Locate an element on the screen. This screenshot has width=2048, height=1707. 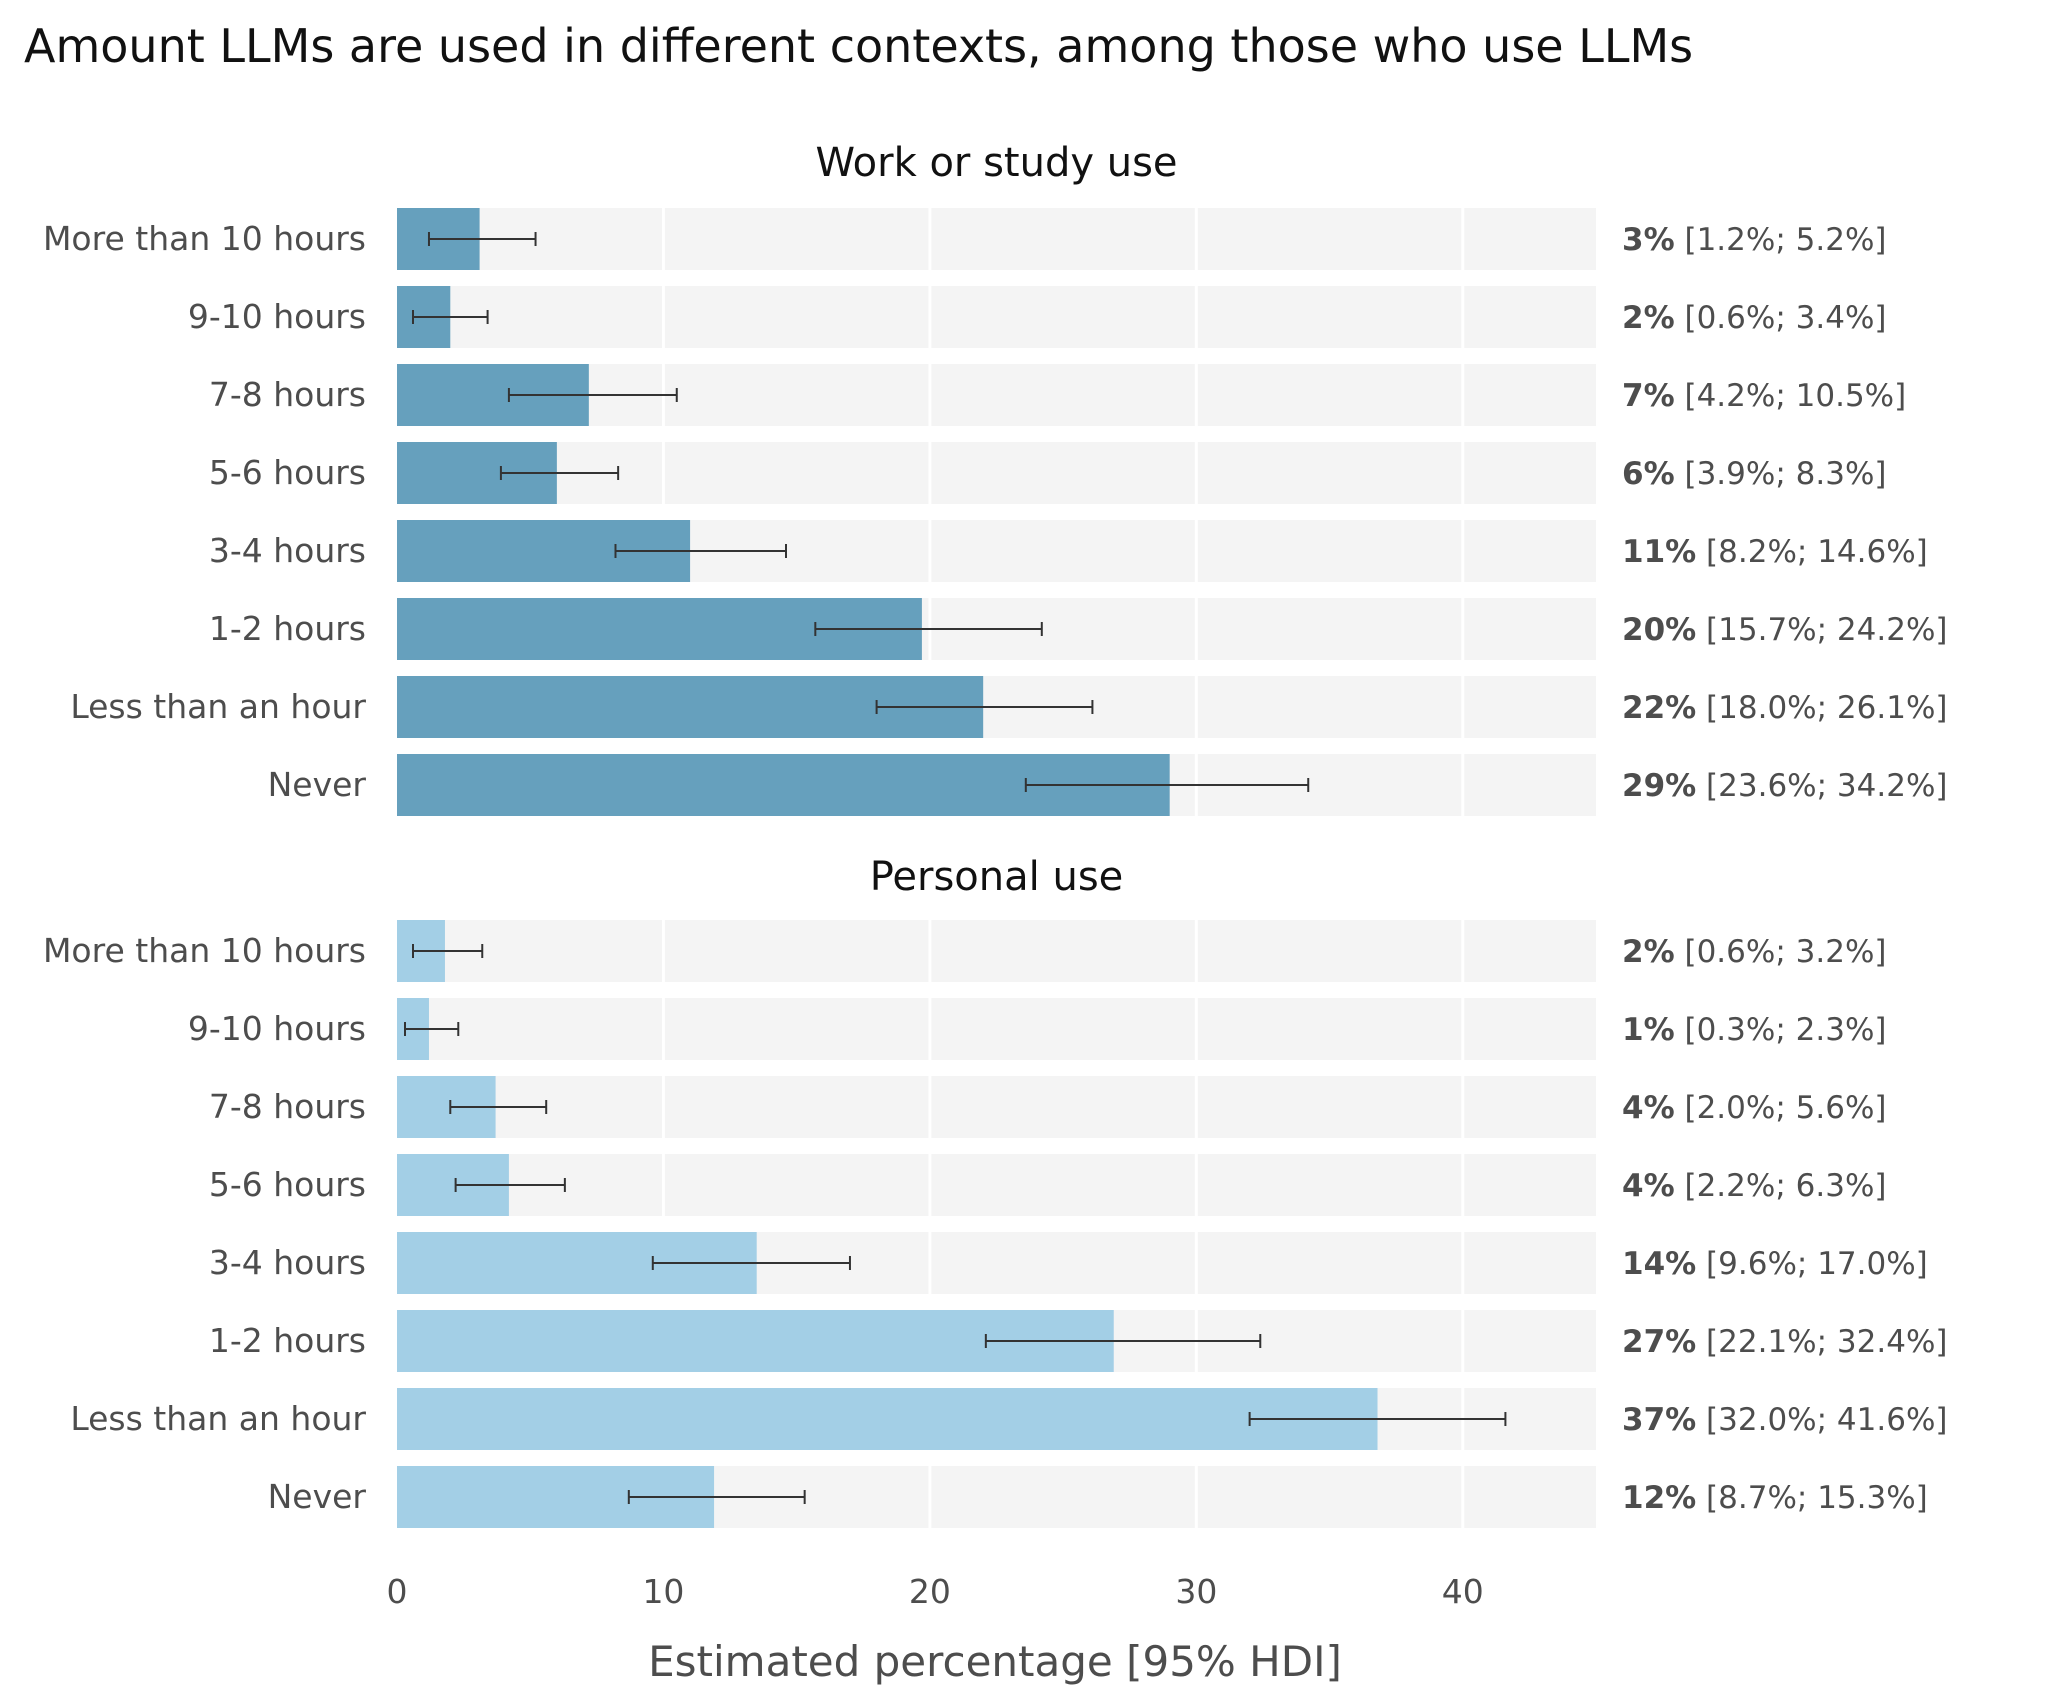
value-label-percent: 11% is located at coordinates (1659, 552).